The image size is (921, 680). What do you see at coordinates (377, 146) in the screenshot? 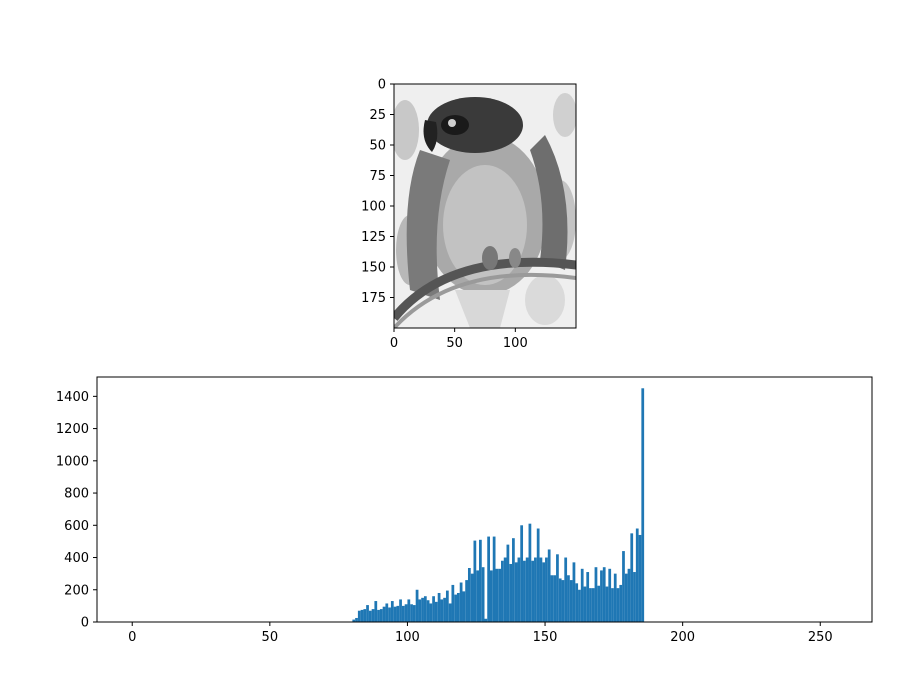
I see `y-tick-label: 50` at bounding box center [377, 146].